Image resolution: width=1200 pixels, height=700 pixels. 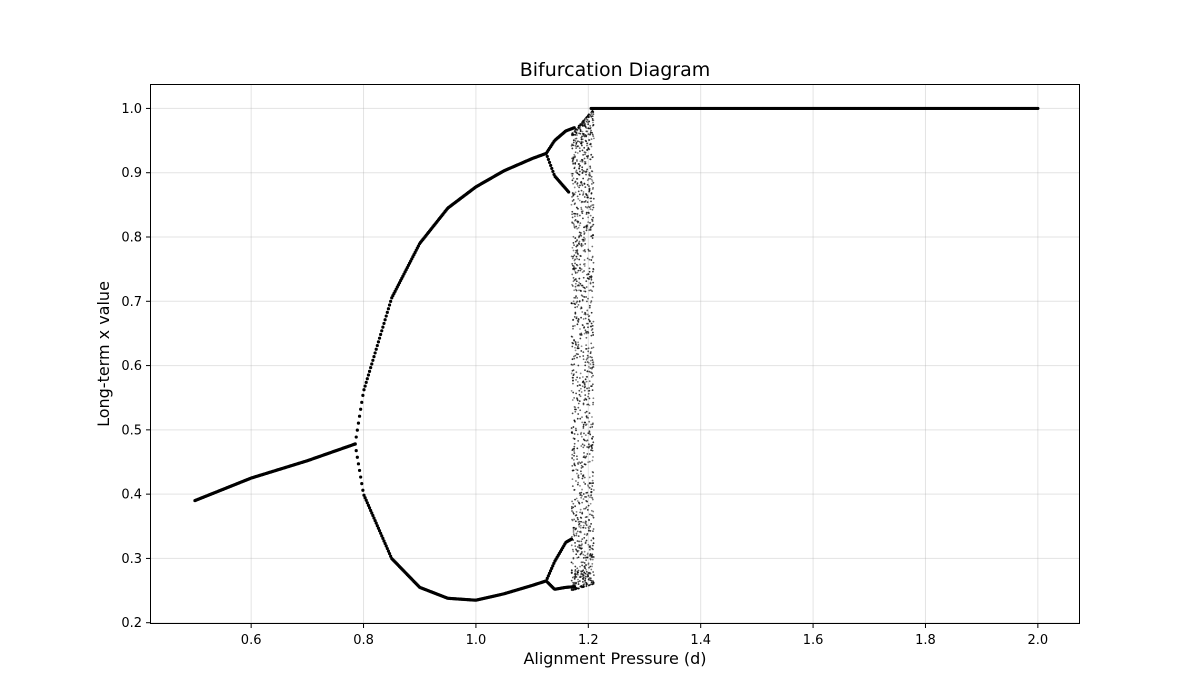 I want to click on y-tick-label: 0.5, so click(x=131, y=430).